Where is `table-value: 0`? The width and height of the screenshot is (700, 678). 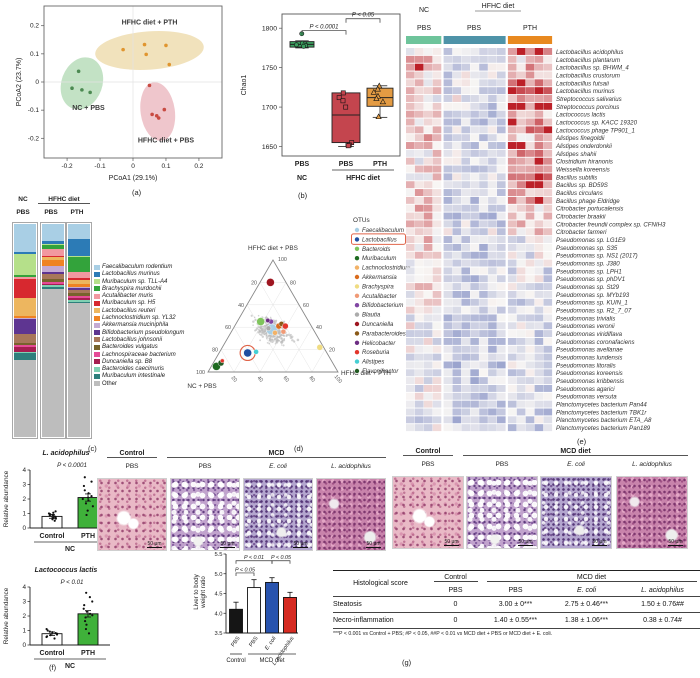 table-value: 0 is located at coordinates (455, 620).